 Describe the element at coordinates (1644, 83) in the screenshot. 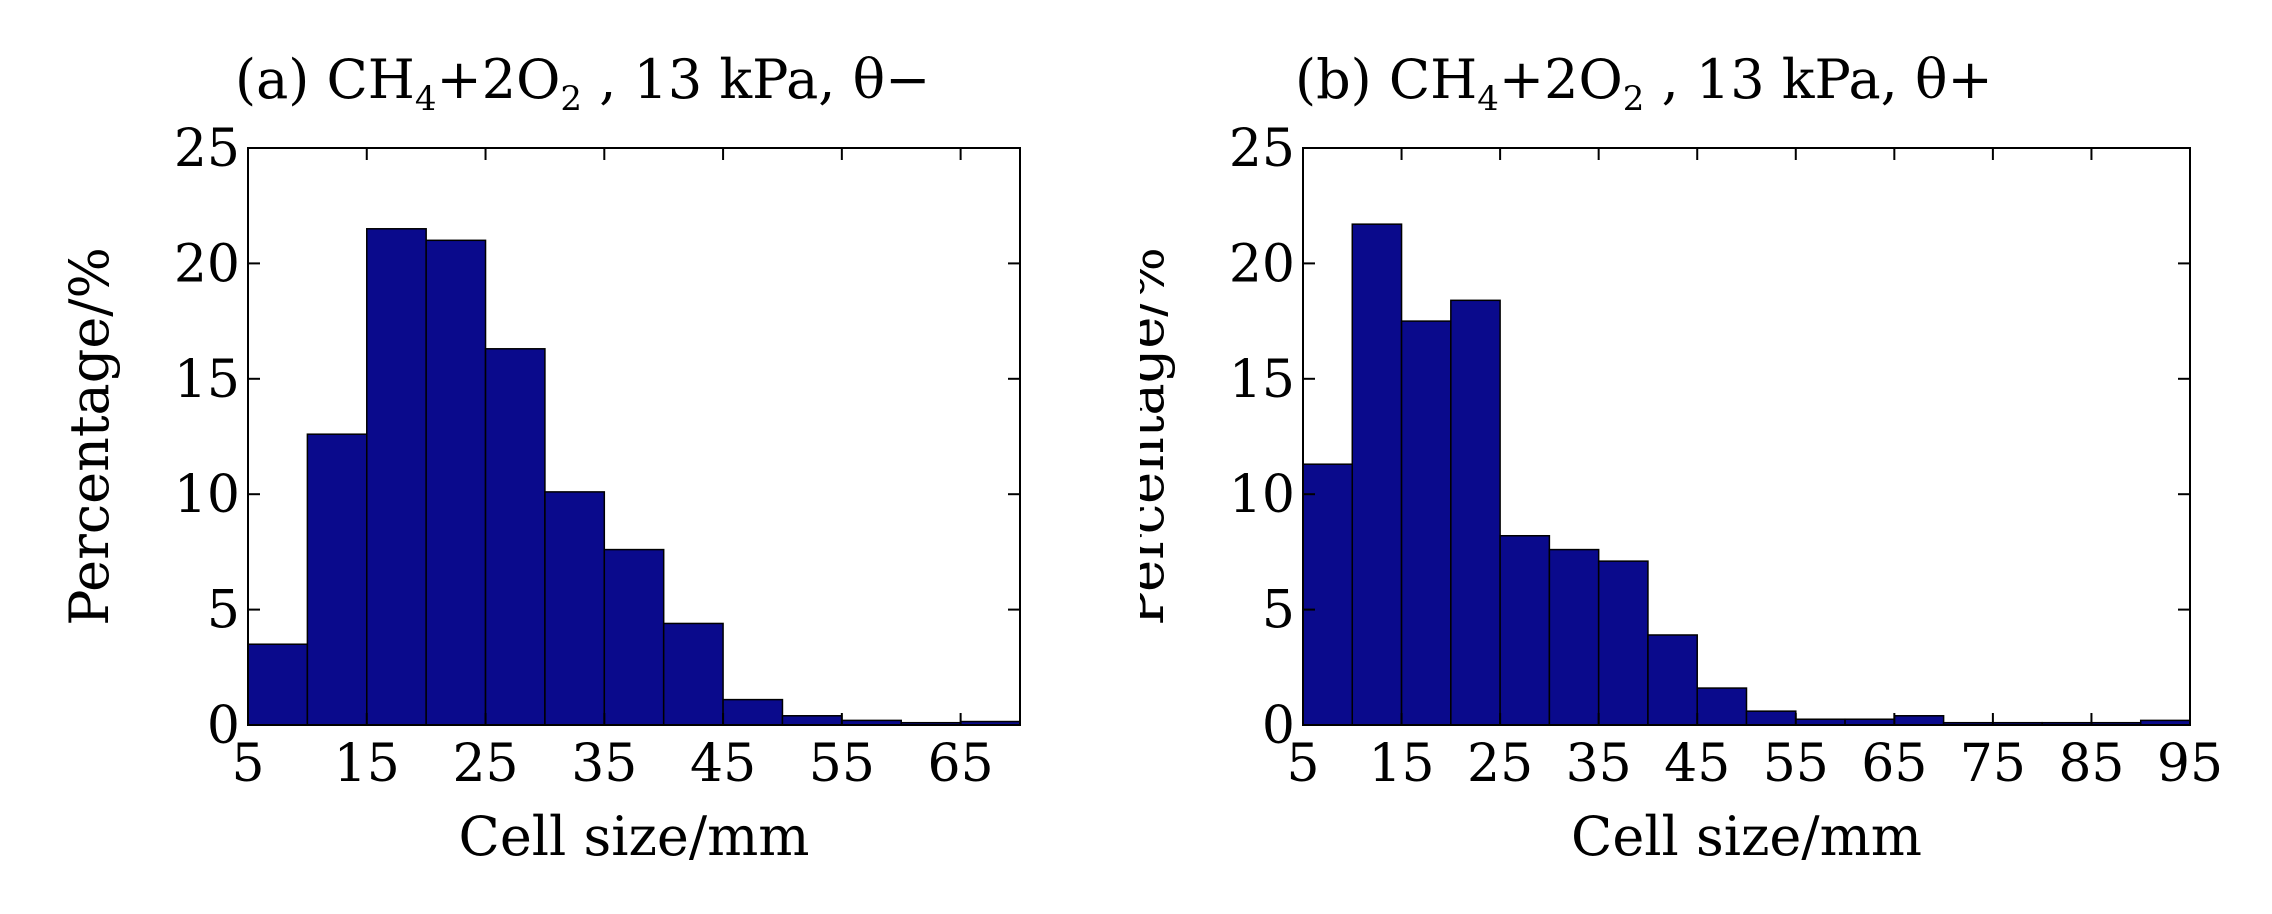

I see `chart-title-b: (b) CH4+2O2 , 13 kPa, θ+` at that location.